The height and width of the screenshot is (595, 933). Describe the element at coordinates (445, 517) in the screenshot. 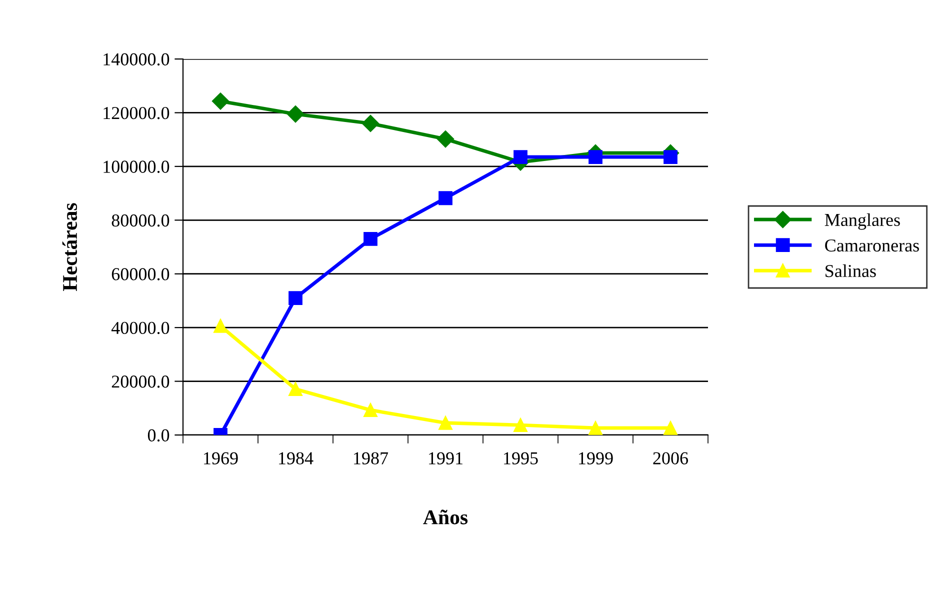

I see `x-axis-title: Años` at that location.